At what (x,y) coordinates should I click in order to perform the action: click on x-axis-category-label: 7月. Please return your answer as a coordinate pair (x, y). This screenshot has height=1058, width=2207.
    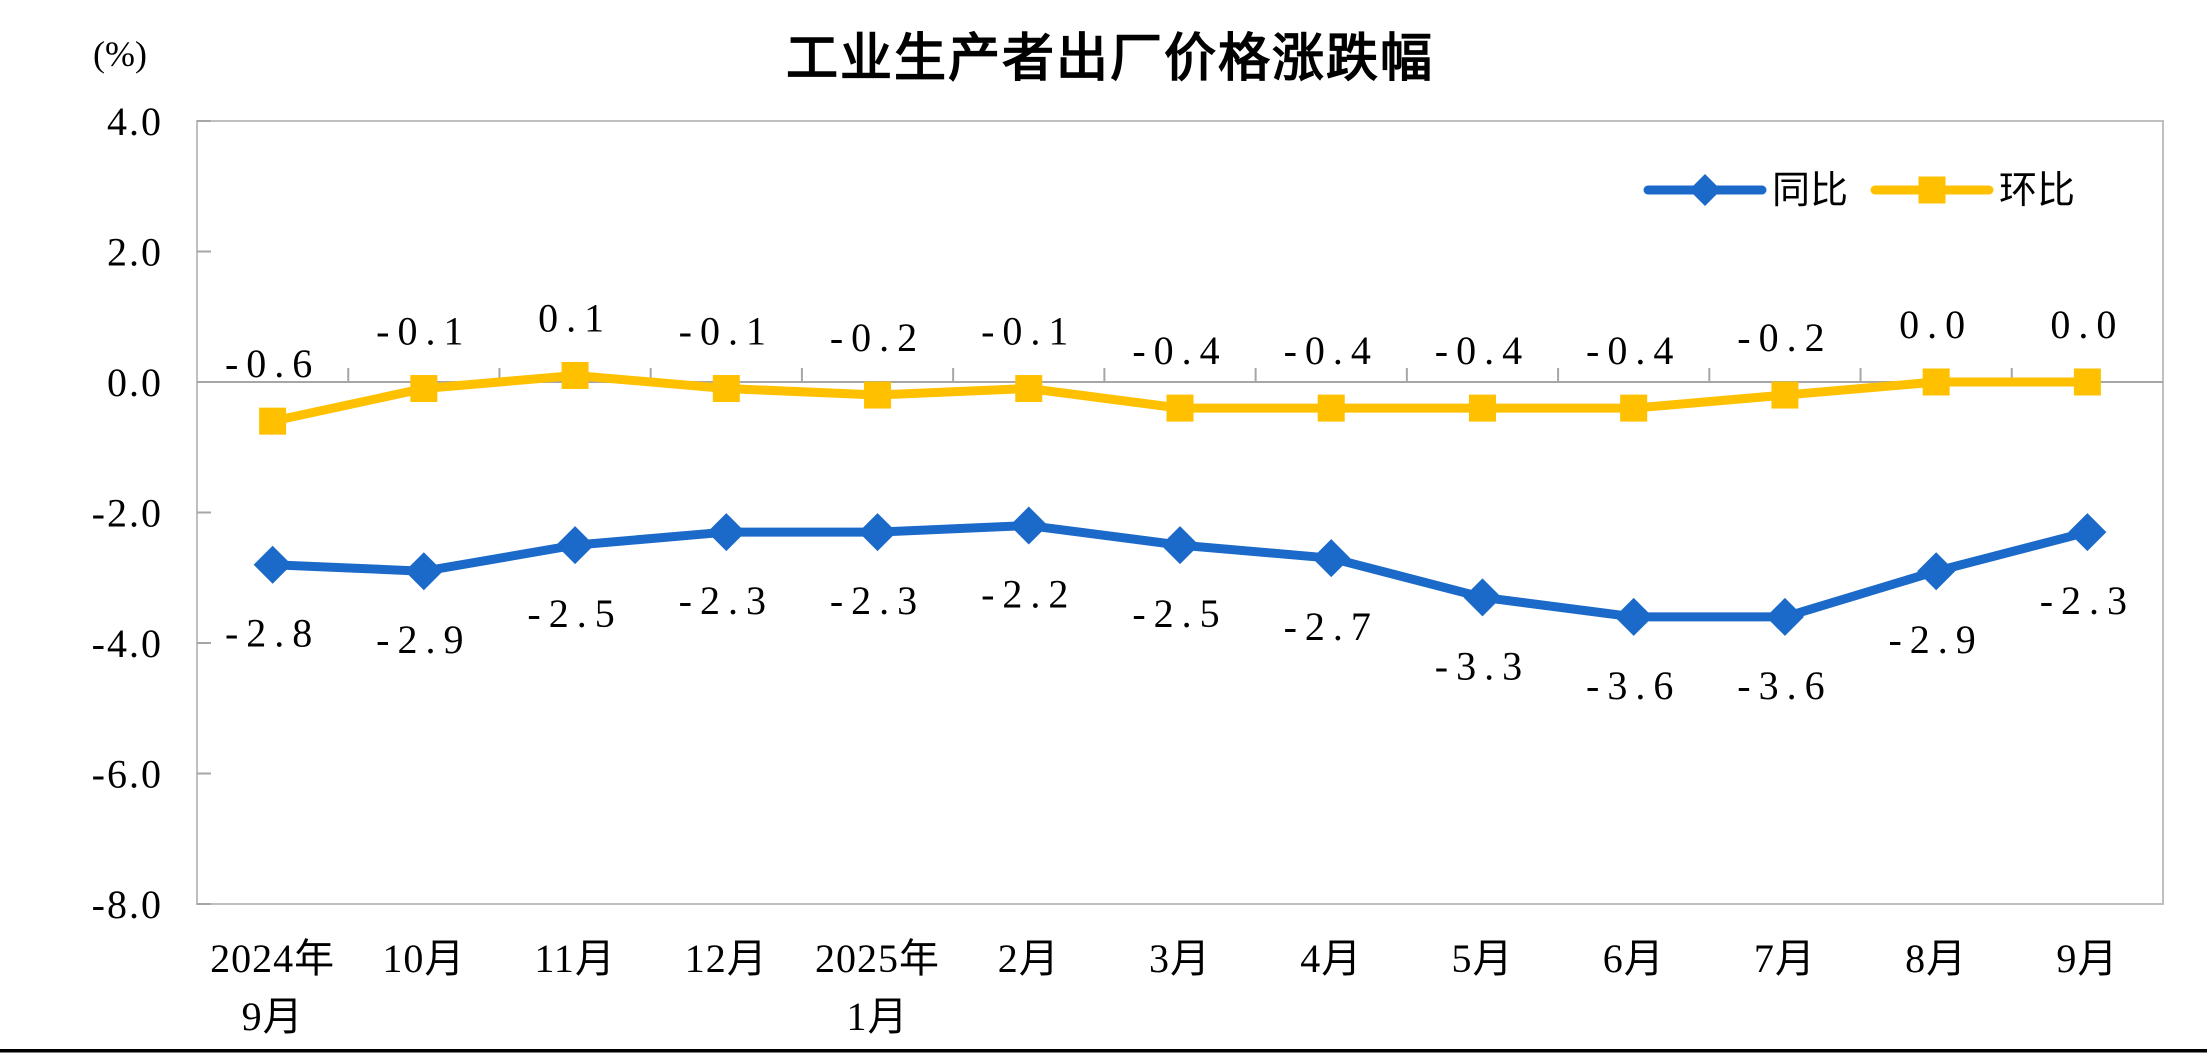
    Looking at the image, I should click on (1785, 958).